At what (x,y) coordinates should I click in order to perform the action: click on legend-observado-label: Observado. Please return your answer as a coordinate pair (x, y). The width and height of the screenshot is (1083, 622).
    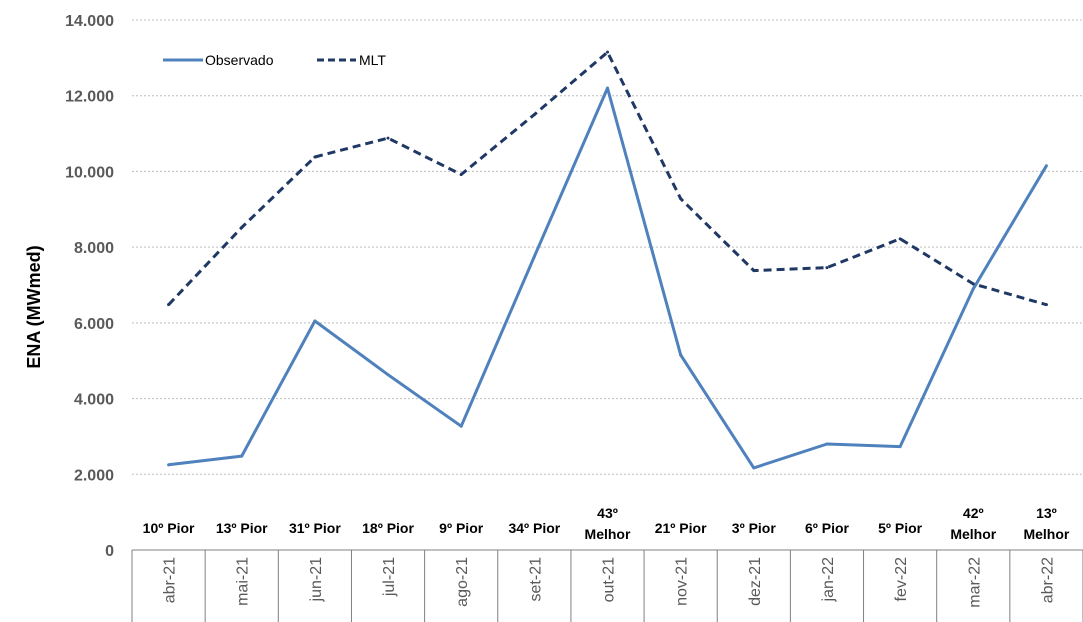
    Looking at the image, I should click on (239, 60).